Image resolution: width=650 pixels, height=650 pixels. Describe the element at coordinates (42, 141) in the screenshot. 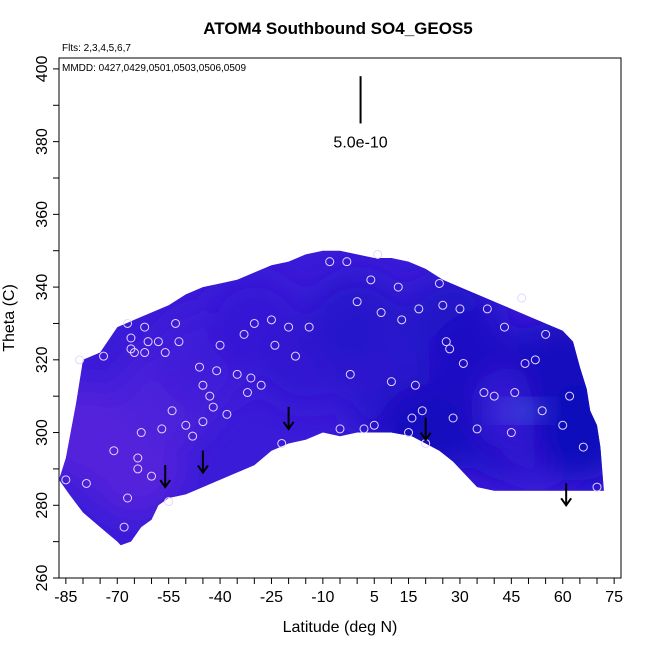

I see `y-tick-label: 380` at that location.